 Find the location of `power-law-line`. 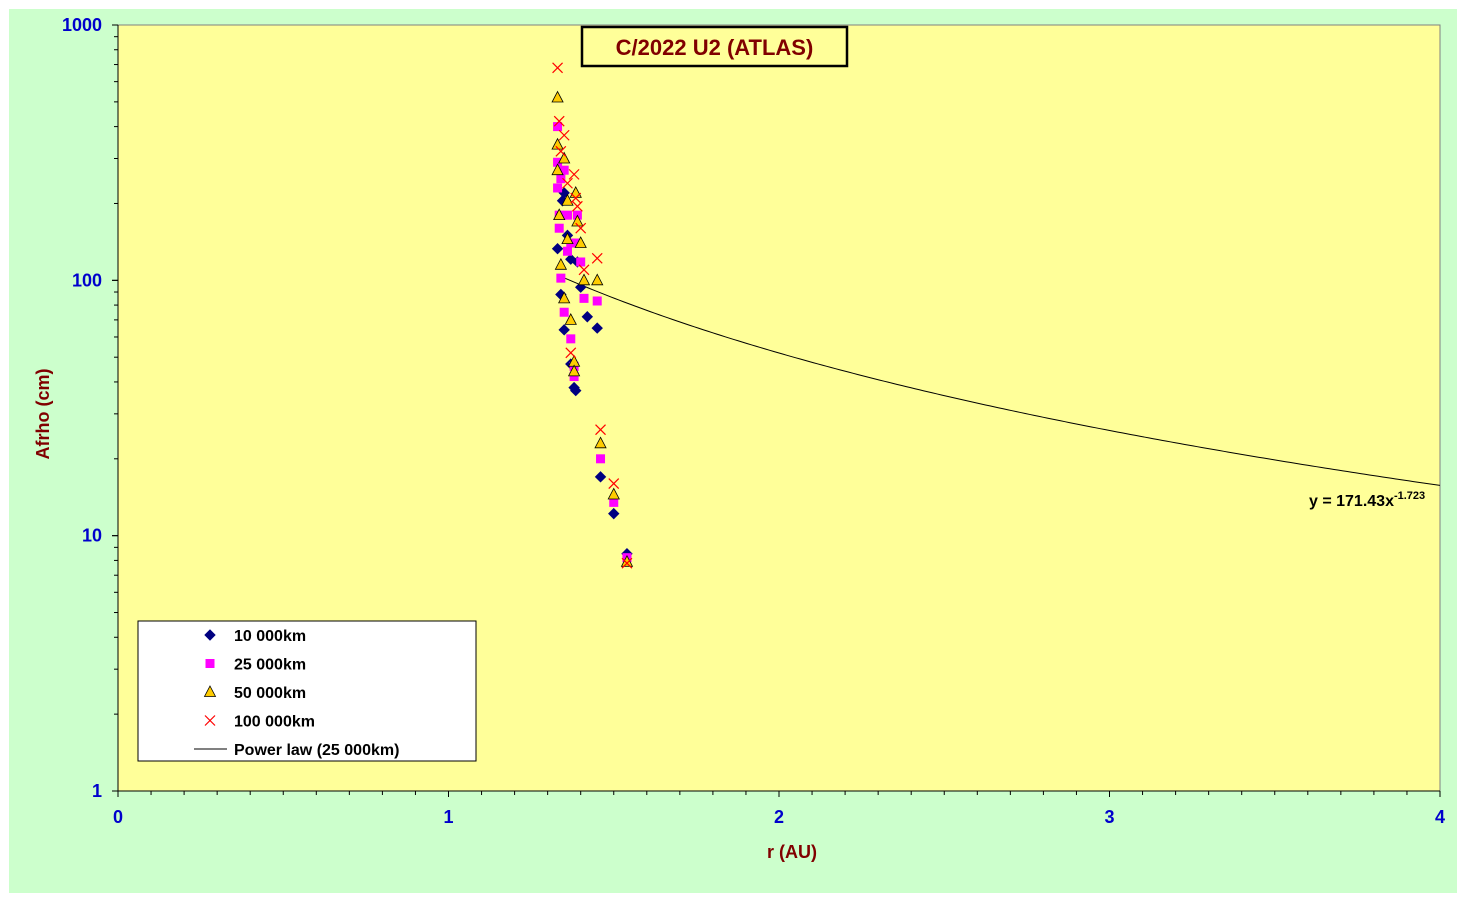

power-law-line is located at coordinates (999, 380).